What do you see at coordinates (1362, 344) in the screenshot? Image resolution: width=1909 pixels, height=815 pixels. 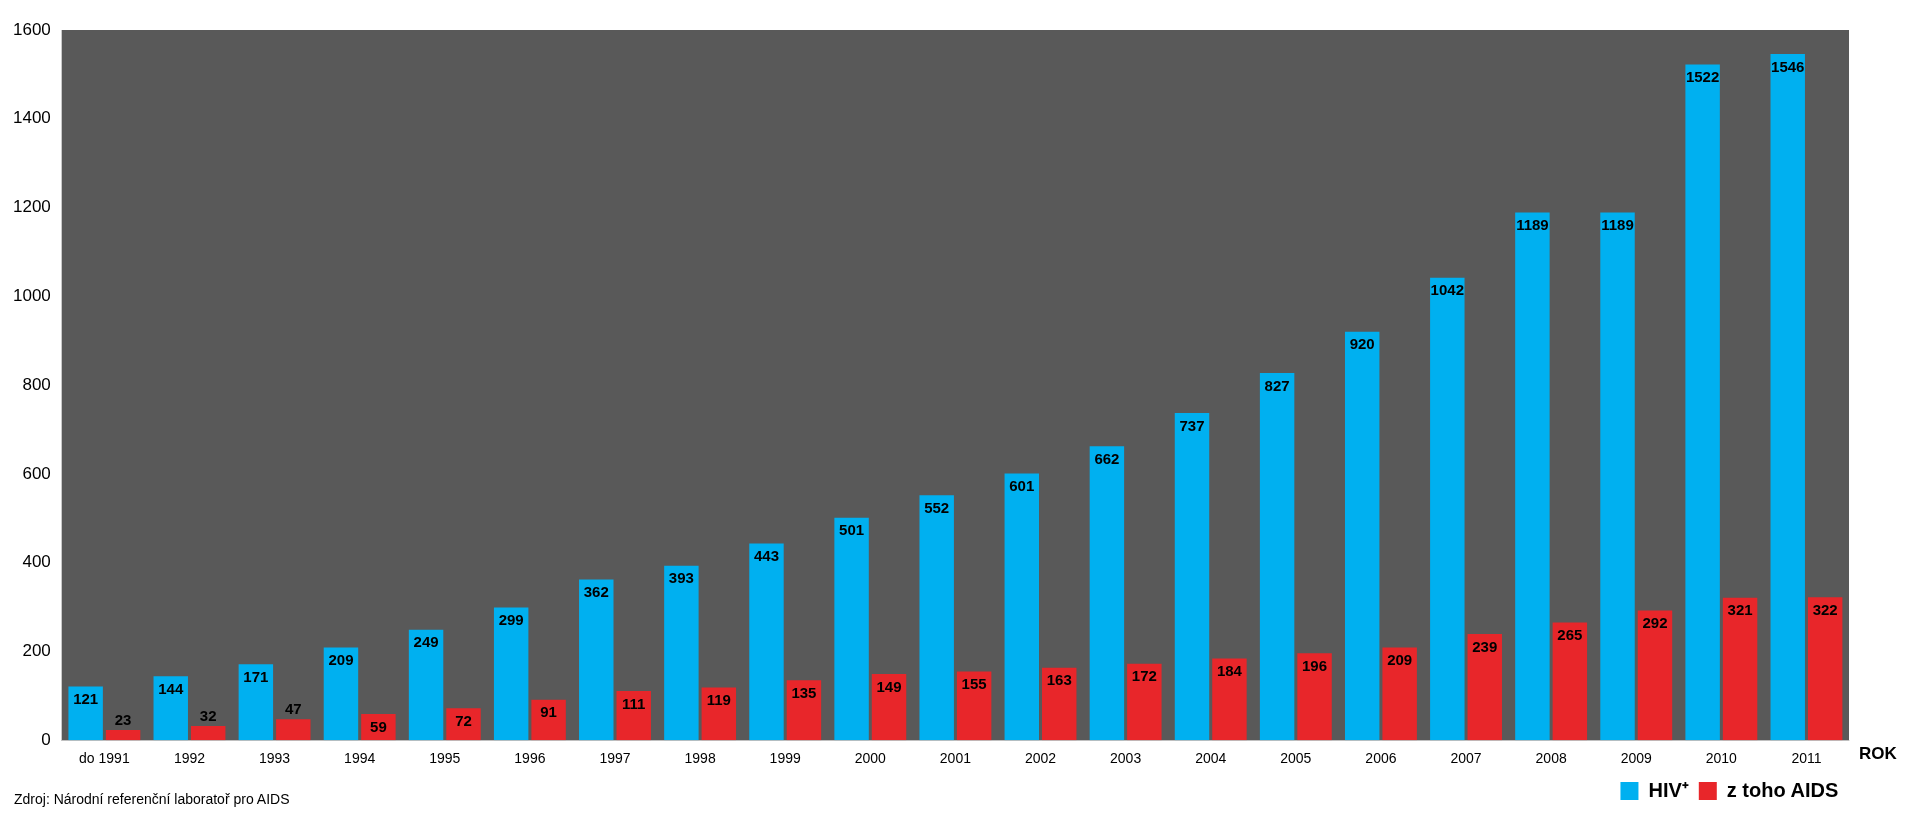 I see `data-label: 920` at bounding box center [1362, 344].